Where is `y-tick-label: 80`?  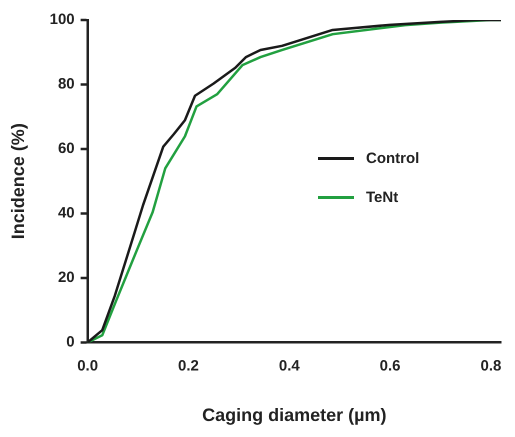 y-tick-label: 80 is located at coordinates (66, 84).